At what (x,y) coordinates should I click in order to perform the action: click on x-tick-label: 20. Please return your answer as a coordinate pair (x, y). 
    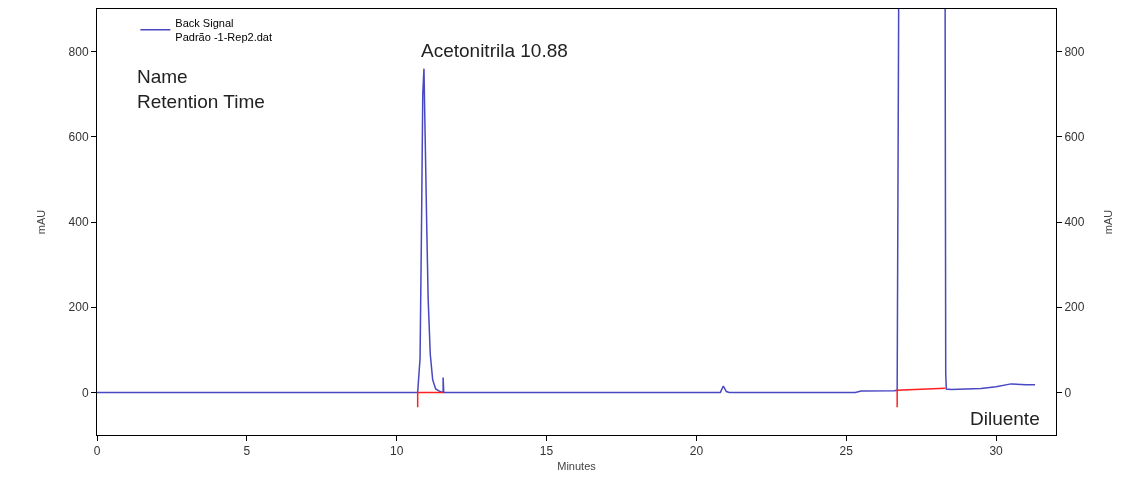
    Looking at the image, I should click on (696, 451).